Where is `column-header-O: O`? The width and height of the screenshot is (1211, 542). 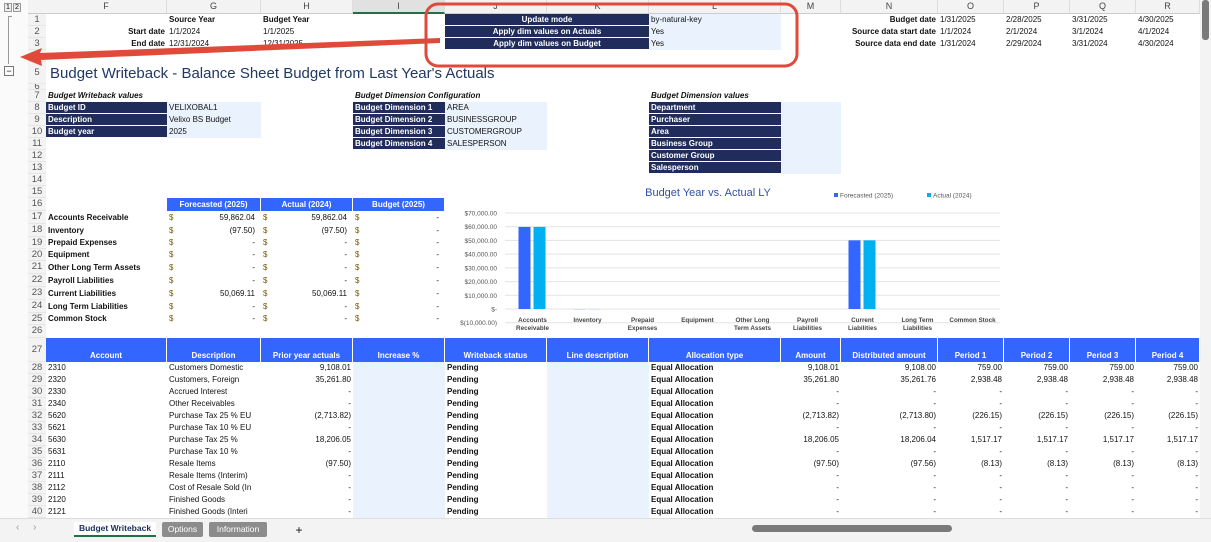
column-header-O: O is located at coordinates (971, 7).